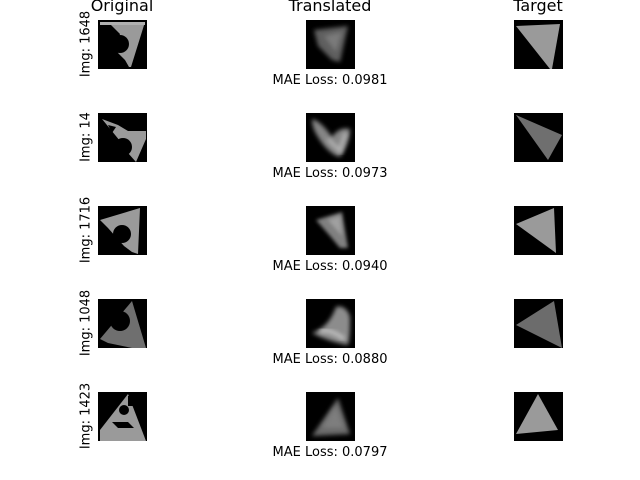 The image size is (640, 480). I want to click on mae-loss-label-4: MAE Loss: 0.0880, so click(330, 359).